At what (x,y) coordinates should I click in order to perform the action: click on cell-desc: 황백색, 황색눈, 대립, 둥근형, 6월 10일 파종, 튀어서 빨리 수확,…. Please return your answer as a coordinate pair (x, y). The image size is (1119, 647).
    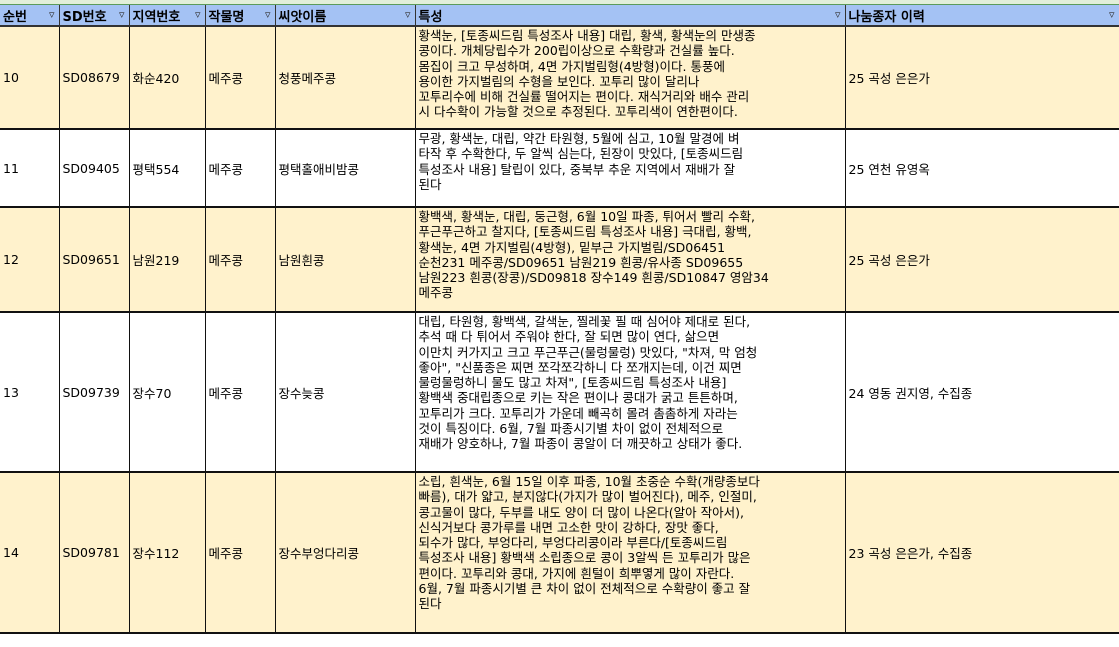
    Looking at the image, I should click on (630, 260).